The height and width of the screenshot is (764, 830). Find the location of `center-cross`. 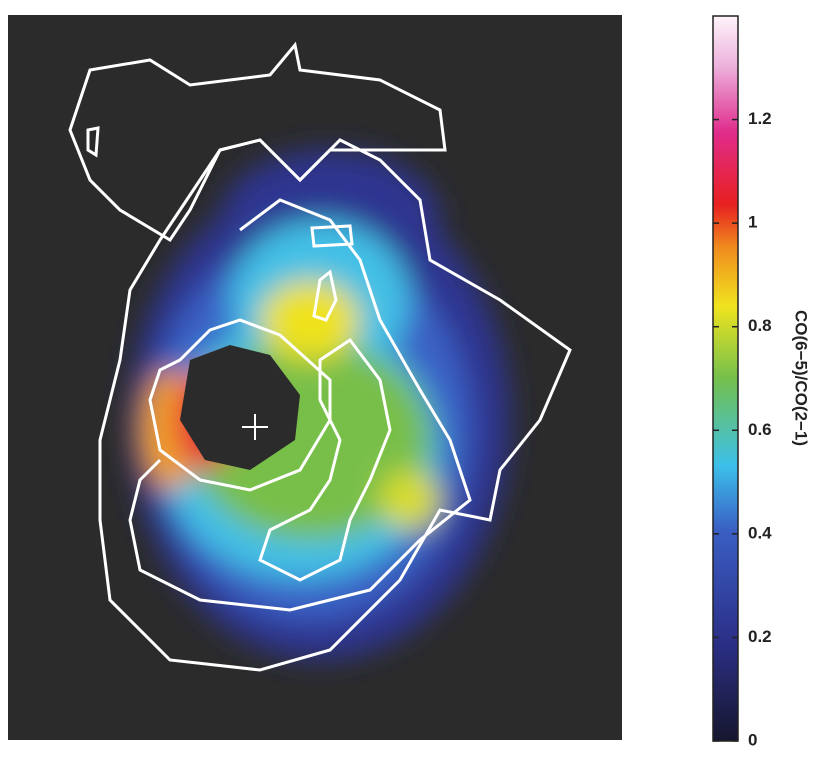

center-cross is located at coordinates (255, 427).